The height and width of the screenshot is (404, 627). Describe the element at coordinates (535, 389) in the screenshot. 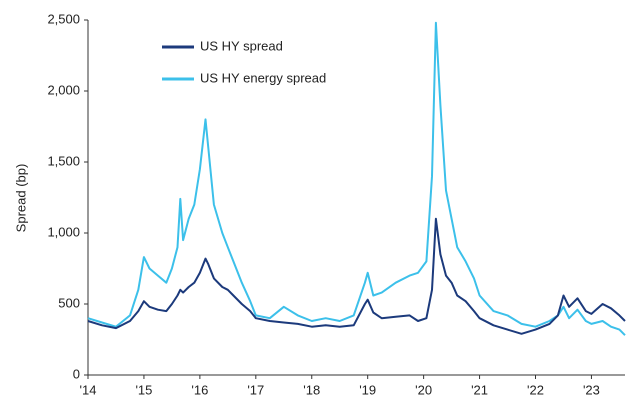

I see `x-tick-label: '22` at that location.